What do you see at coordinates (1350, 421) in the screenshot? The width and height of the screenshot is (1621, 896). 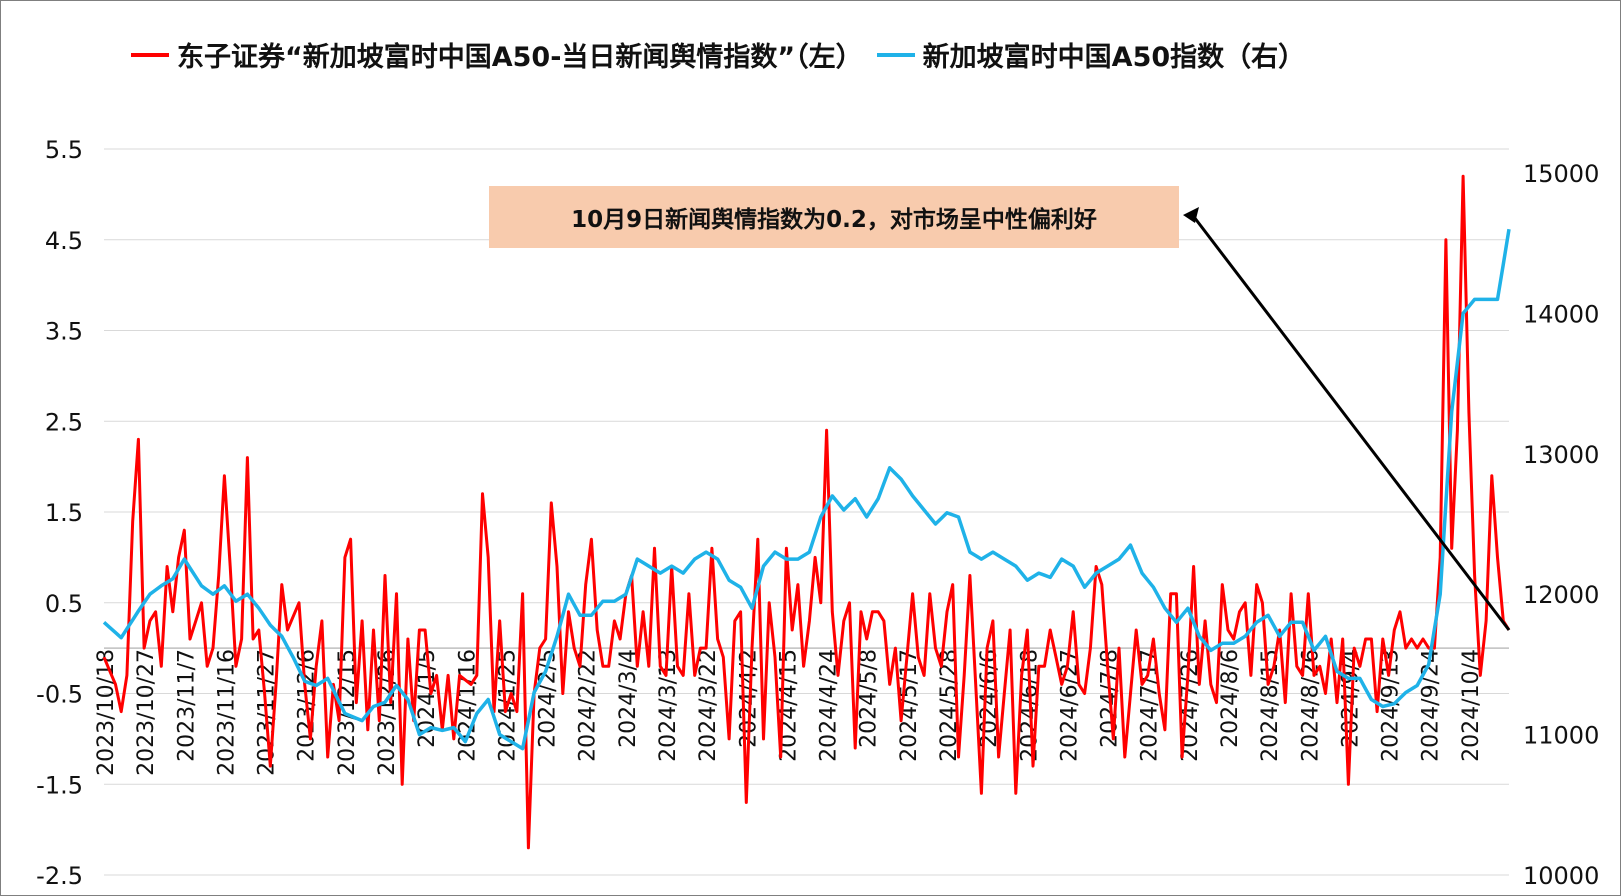 I see `annotation-arrow-line` at bounding box center [1350, 421].